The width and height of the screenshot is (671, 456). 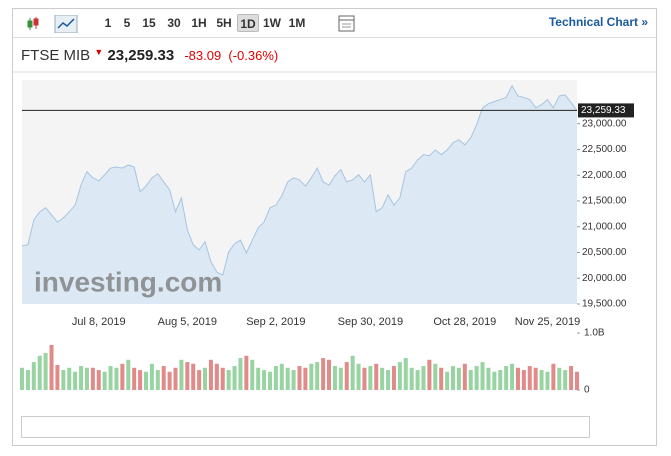 I want to click on interval-button: 5H, so click(x=224, y=23).